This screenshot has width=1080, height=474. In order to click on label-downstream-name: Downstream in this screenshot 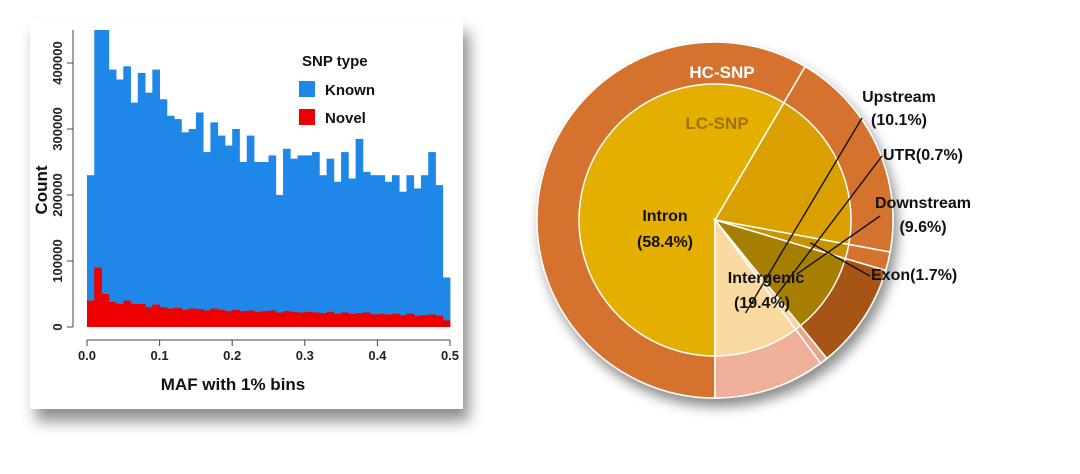, I will do `click(923, 203)`.